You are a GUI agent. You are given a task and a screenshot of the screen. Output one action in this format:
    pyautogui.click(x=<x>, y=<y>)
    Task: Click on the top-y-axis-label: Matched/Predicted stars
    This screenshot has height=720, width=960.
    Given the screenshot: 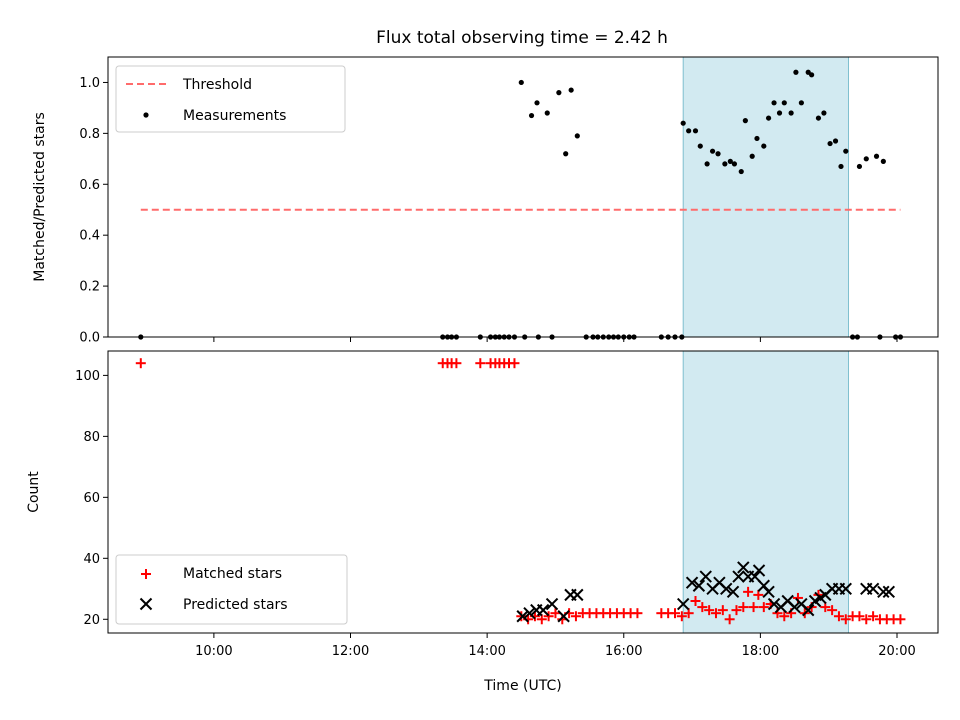 What is the action you would take?
    pyautogui.click(x=40, y=197)
    